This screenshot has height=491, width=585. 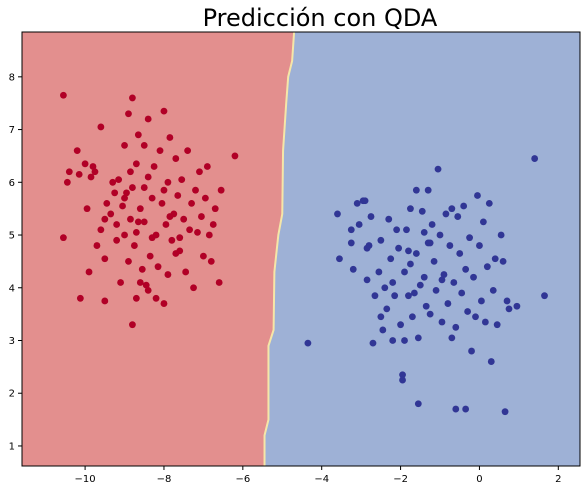 I want to click on x-tick-label: 0, so click(x=479, y=479).